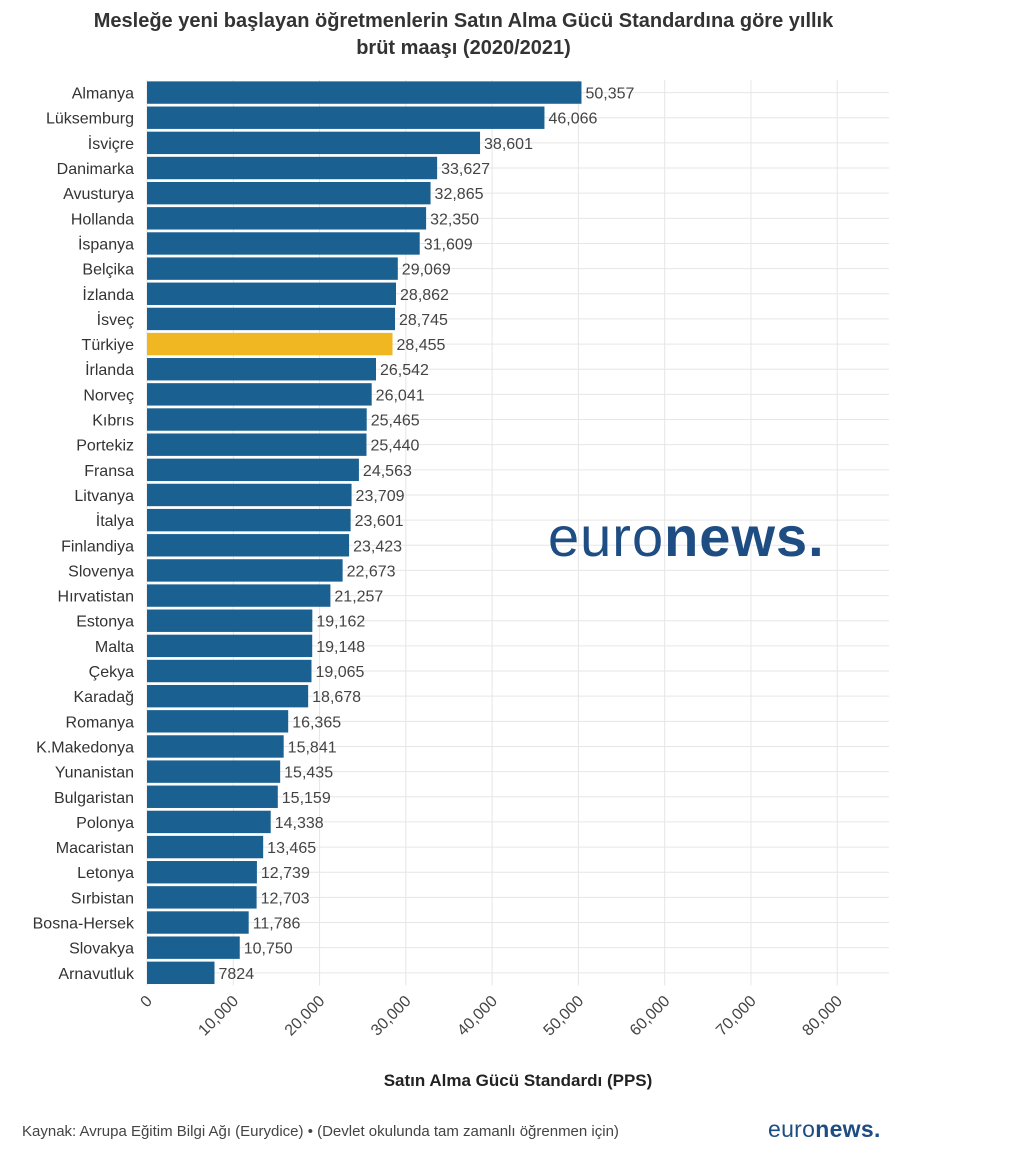  Describe the element at coordinates (606, 536) in the screenshot. I see `watermark-light: euro` at that location.